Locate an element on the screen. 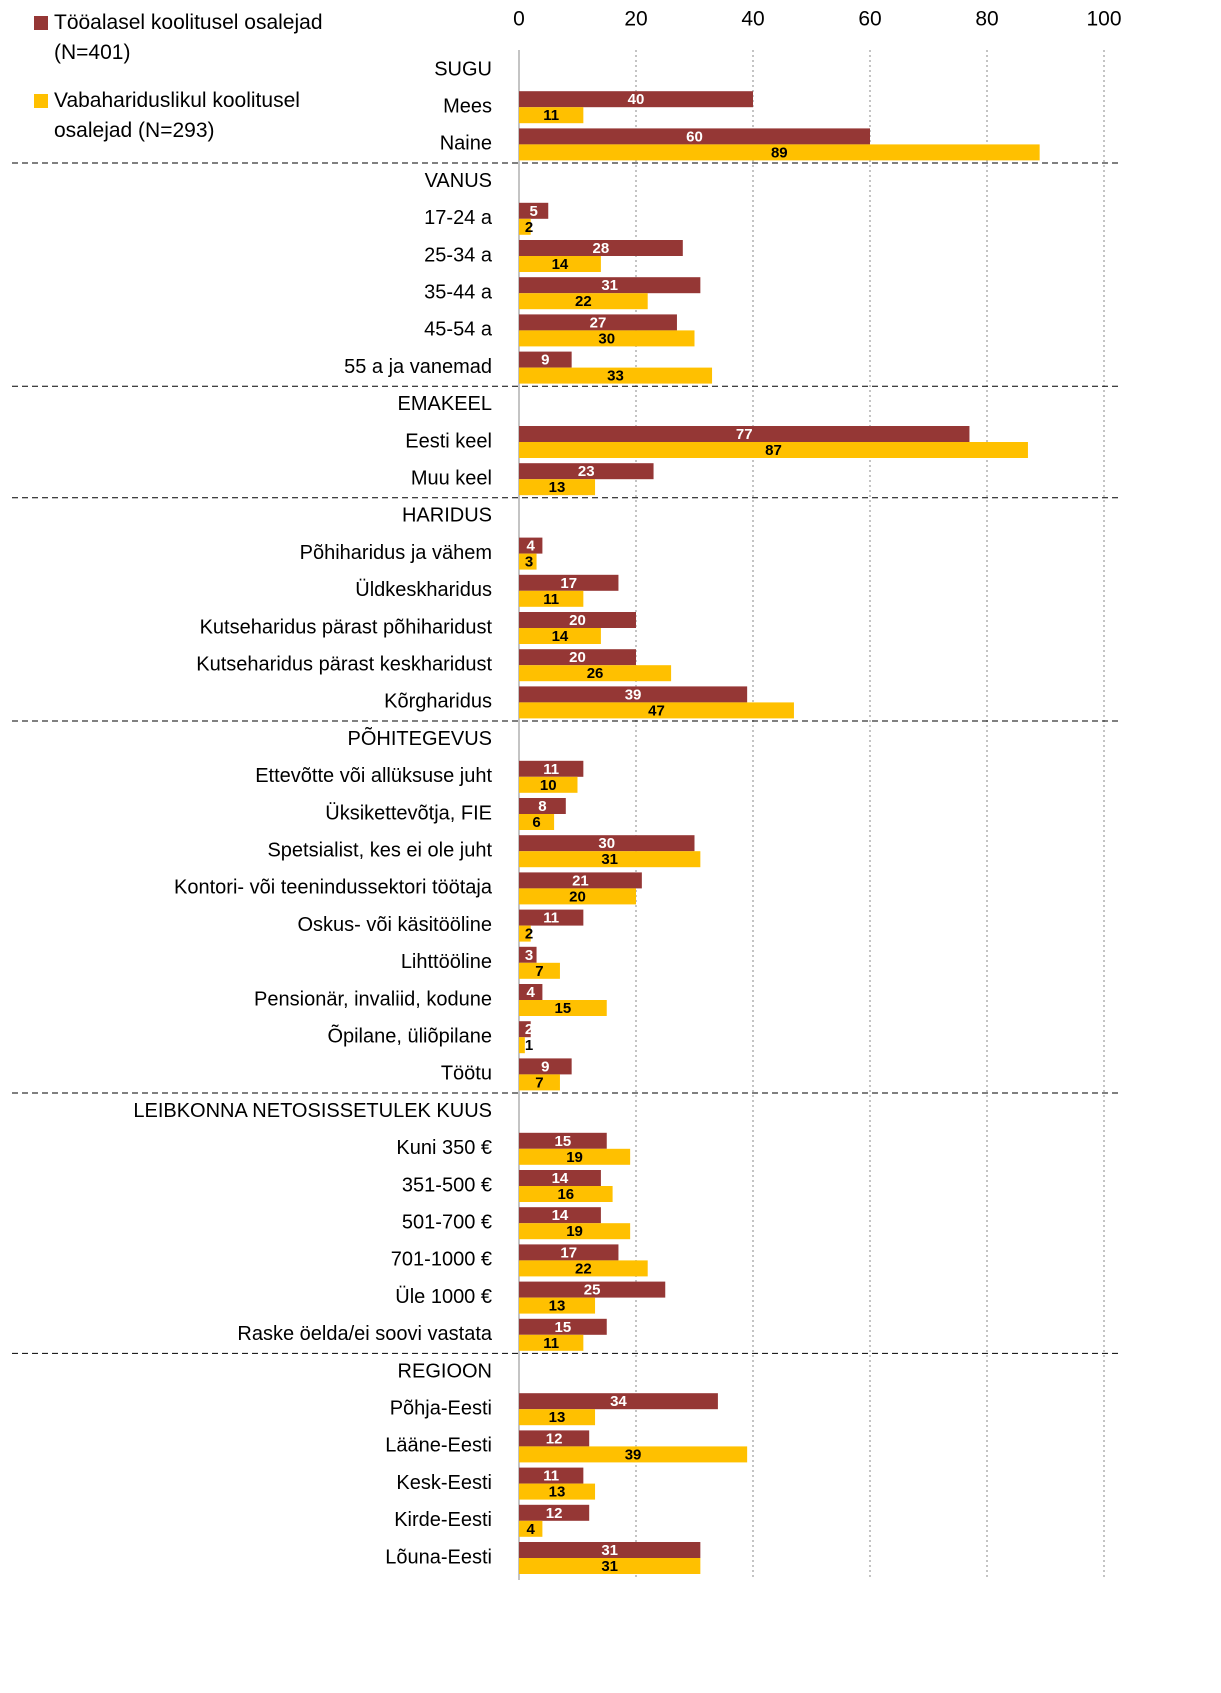 This screenshot has width=1221, height=1693. y-tick-label: Üksikettevõtja, FIE is located at coordinates (408, 813).